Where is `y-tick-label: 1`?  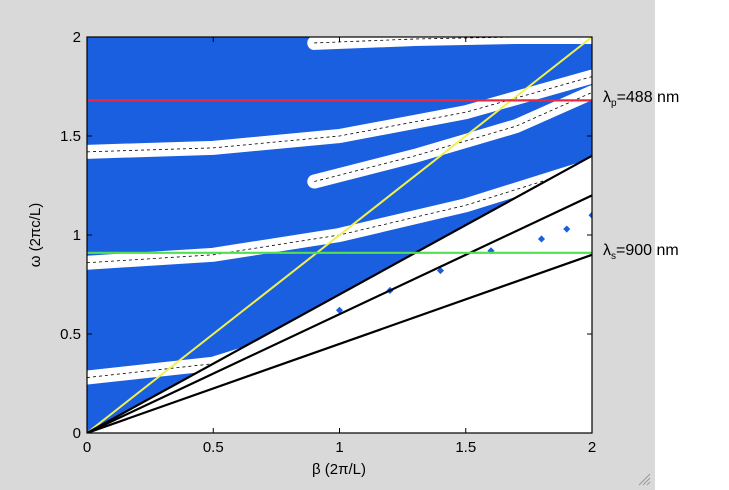
y-tick-label: 1 is located at coordinates (77, 235).